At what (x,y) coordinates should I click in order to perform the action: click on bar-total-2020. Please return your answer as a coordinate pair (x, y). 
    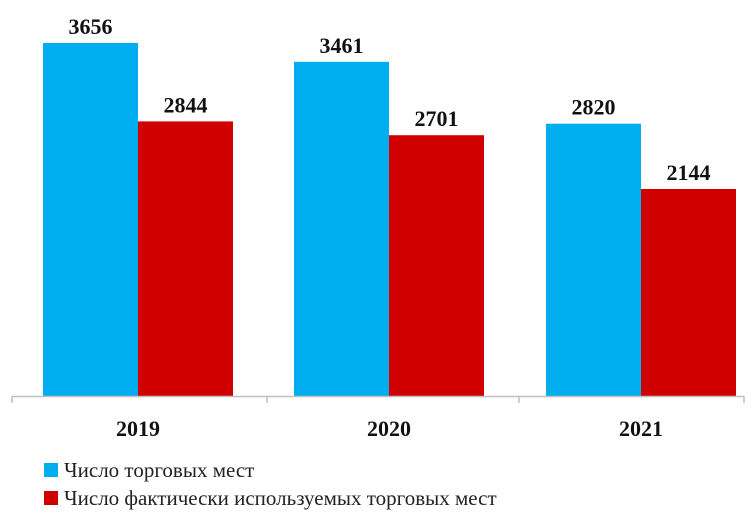
    Looking at the image, I should click on (341, 229).